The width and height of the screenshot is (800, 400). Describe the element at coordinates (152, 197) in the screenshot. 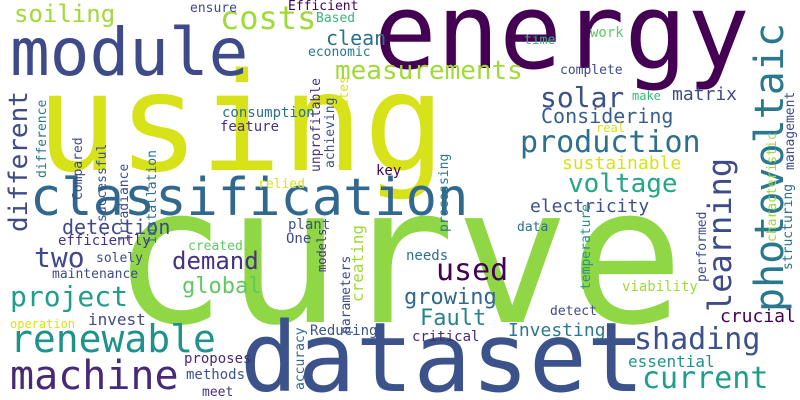

I see `word-installation: installation` at that location.